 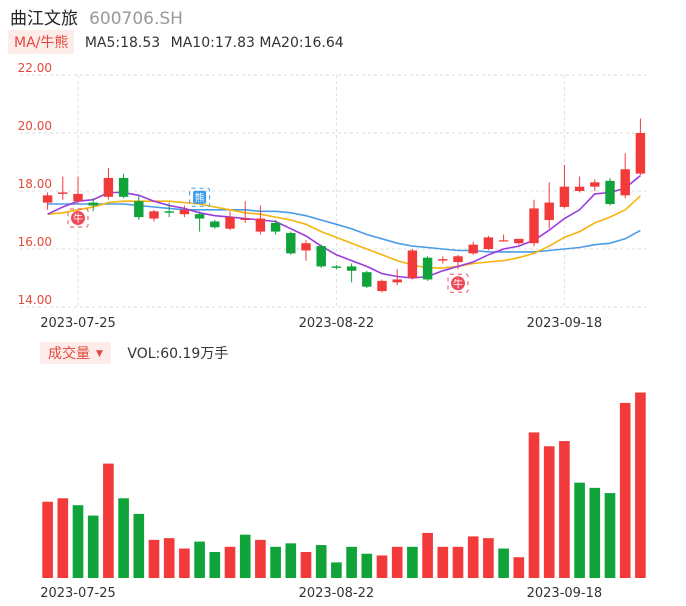 I want to click on stock-header: 曲江文旅 600706.SH, so click(x=96, y=17).